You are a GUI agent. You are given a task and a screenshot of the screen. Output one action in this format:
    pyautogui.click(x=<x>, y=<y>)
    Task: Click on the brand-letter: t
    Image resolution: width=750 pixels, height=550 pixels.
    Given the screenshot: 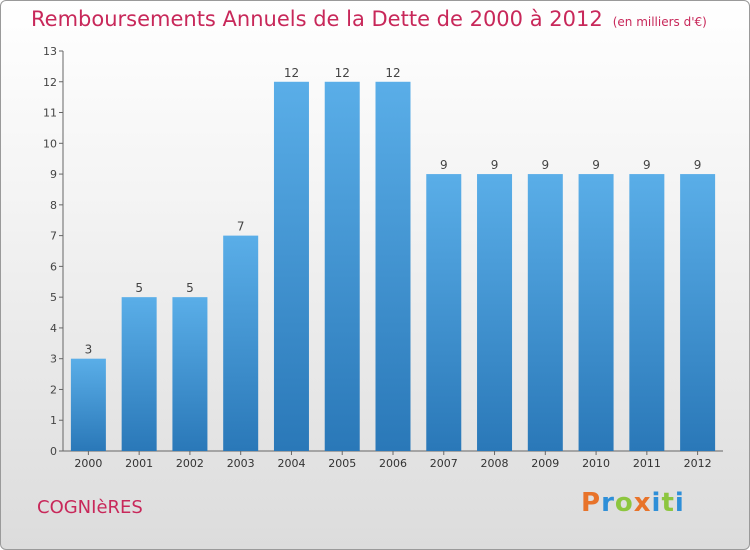 What is the action you would take?
    pyautogui.click(x=668, y=503)
    